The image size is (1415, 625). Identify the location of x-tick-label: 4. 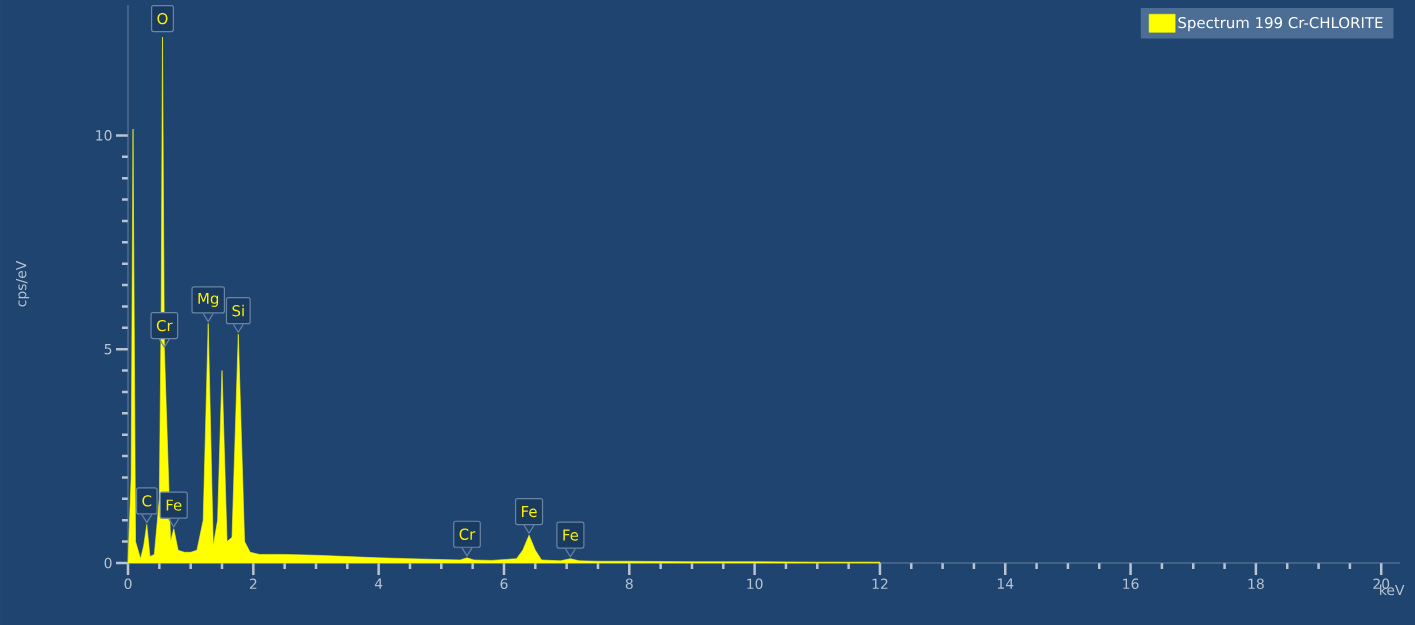
(378, 583).